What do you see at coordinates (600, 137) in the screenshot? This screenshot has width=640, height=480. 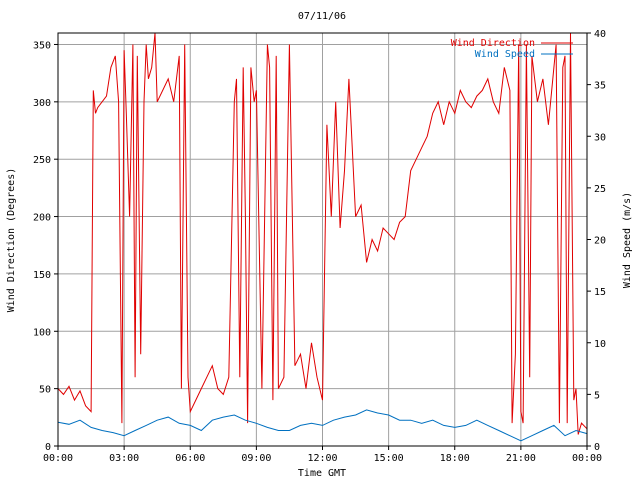 I see `y2-tick-label: 30` at bounding box center [600, 137].